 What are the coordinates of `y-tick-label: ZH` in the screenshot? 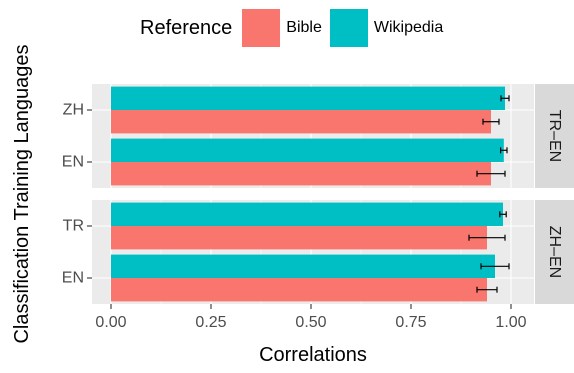 It's located at (73, 110).